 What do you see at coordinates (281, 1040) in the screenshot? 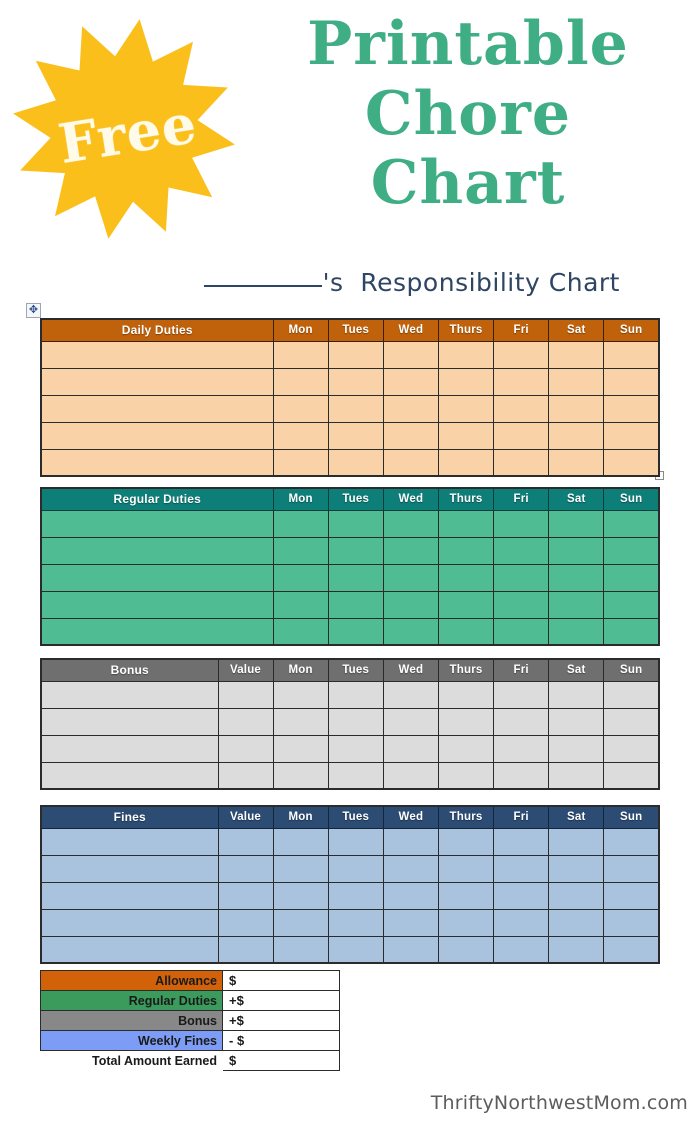
I see `summary-value-field: - $` at bounding box center [281, 1040].